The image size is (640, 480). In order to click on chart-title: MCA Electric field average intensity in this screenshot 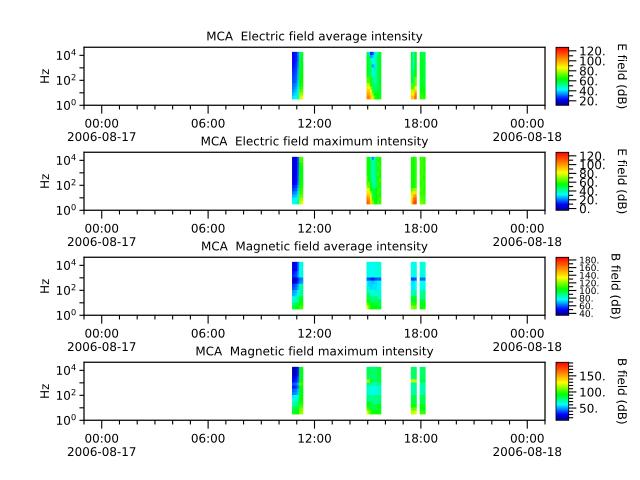, I will do `click(314, 37)`.